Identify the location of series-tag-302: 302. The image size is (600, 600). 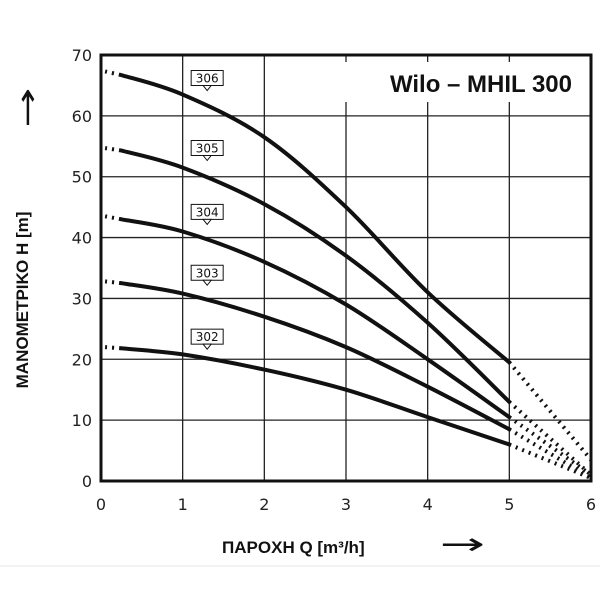
(207, 339).